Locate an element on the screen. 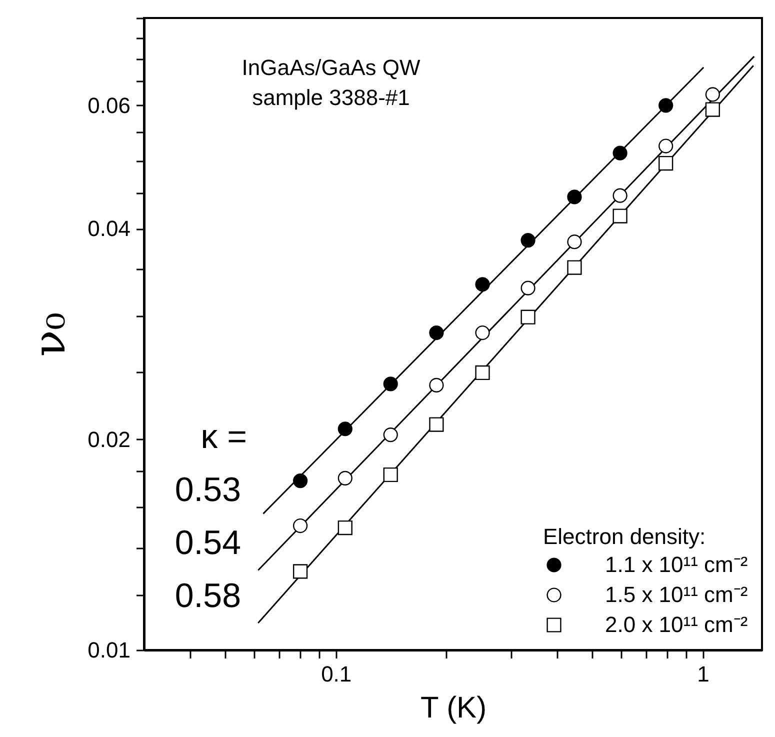  annotation: 0.53 is located at coordinates (207, 490).